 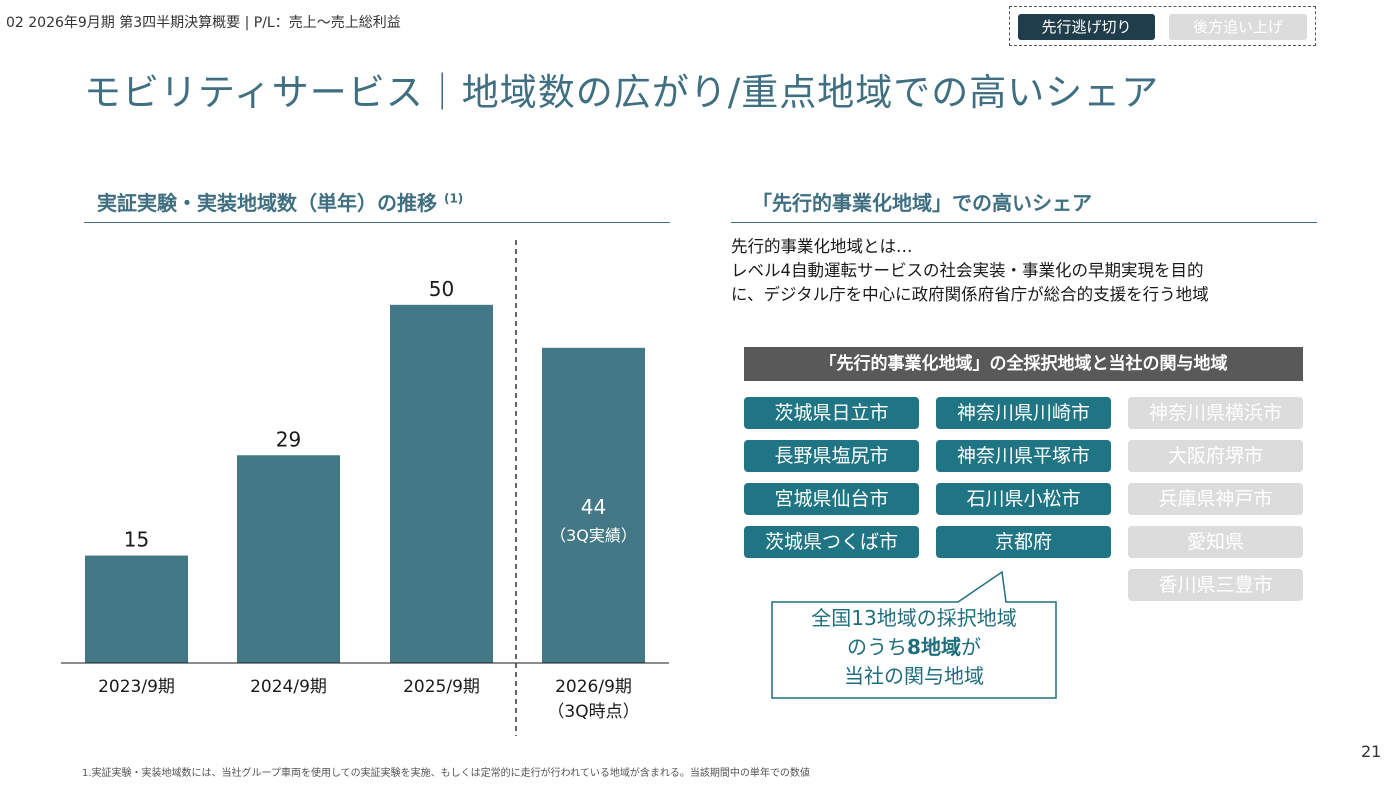 I want to click on region-chip-involved: 茨城県つくば市, so click(x=831, y=542).